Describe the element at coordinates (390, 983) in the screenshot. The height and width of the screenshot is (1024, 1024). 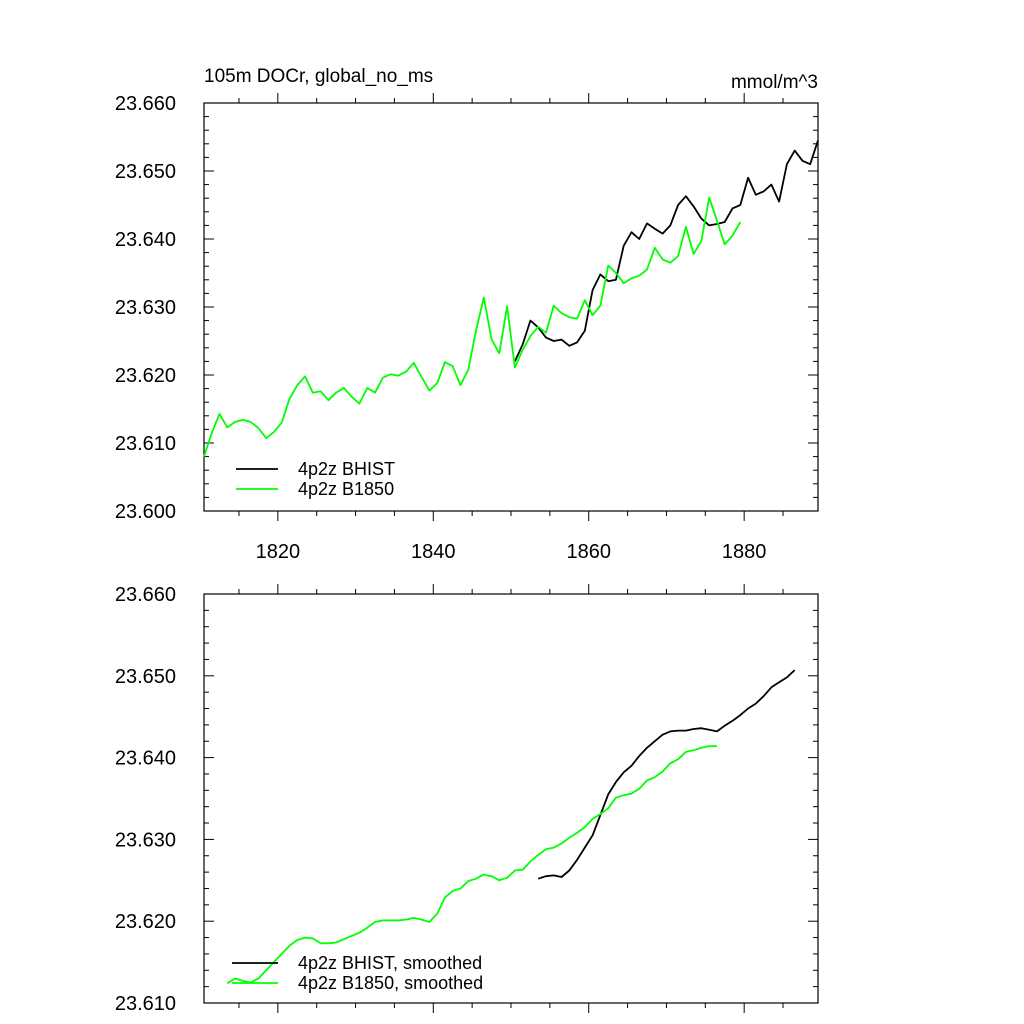
I see `legend-label: 4p2z B1850, smoothed` at that location.